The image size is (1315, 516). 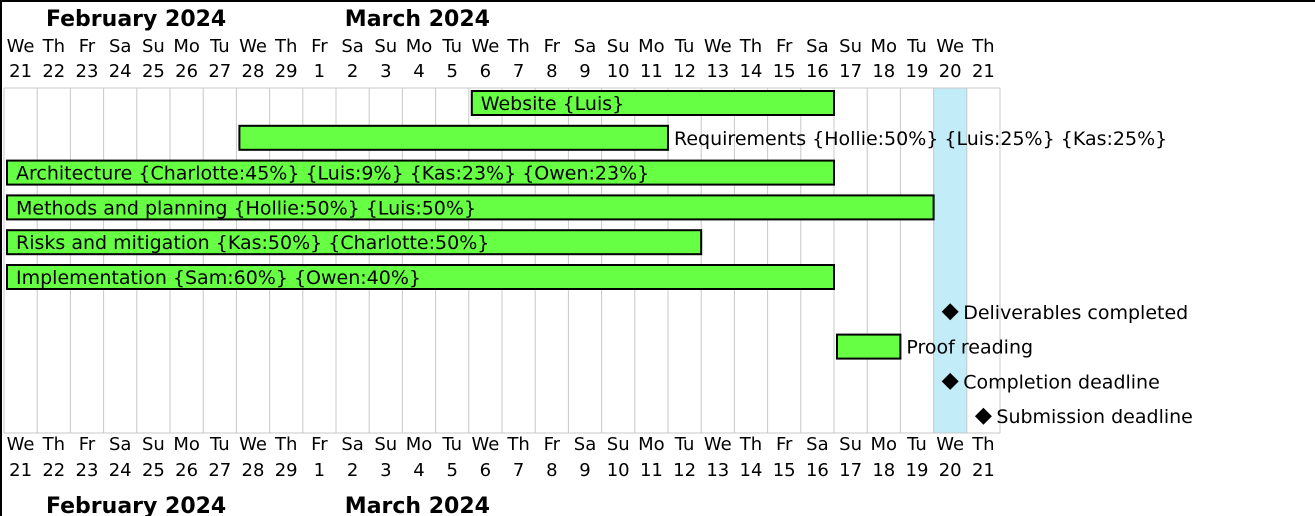 What do you see at coordinates (751, 470) in the screenshot?
I see `day-number-bottom: 14` at bounding box center [751, 470].